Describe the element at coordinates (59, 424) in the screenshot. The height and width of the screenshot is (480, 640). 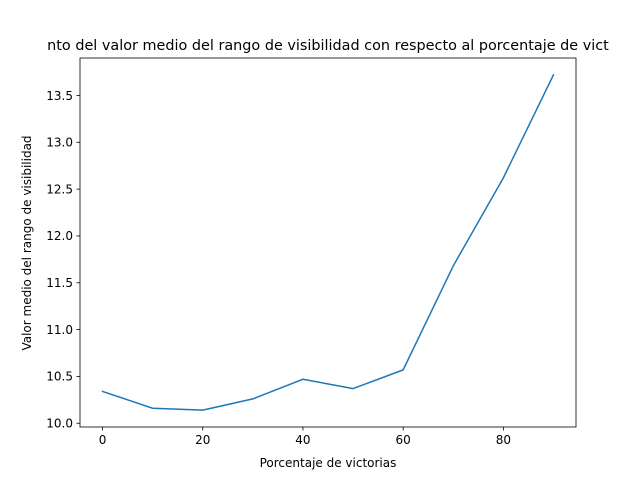
I see `y-tick-label: 10.0` at that location.